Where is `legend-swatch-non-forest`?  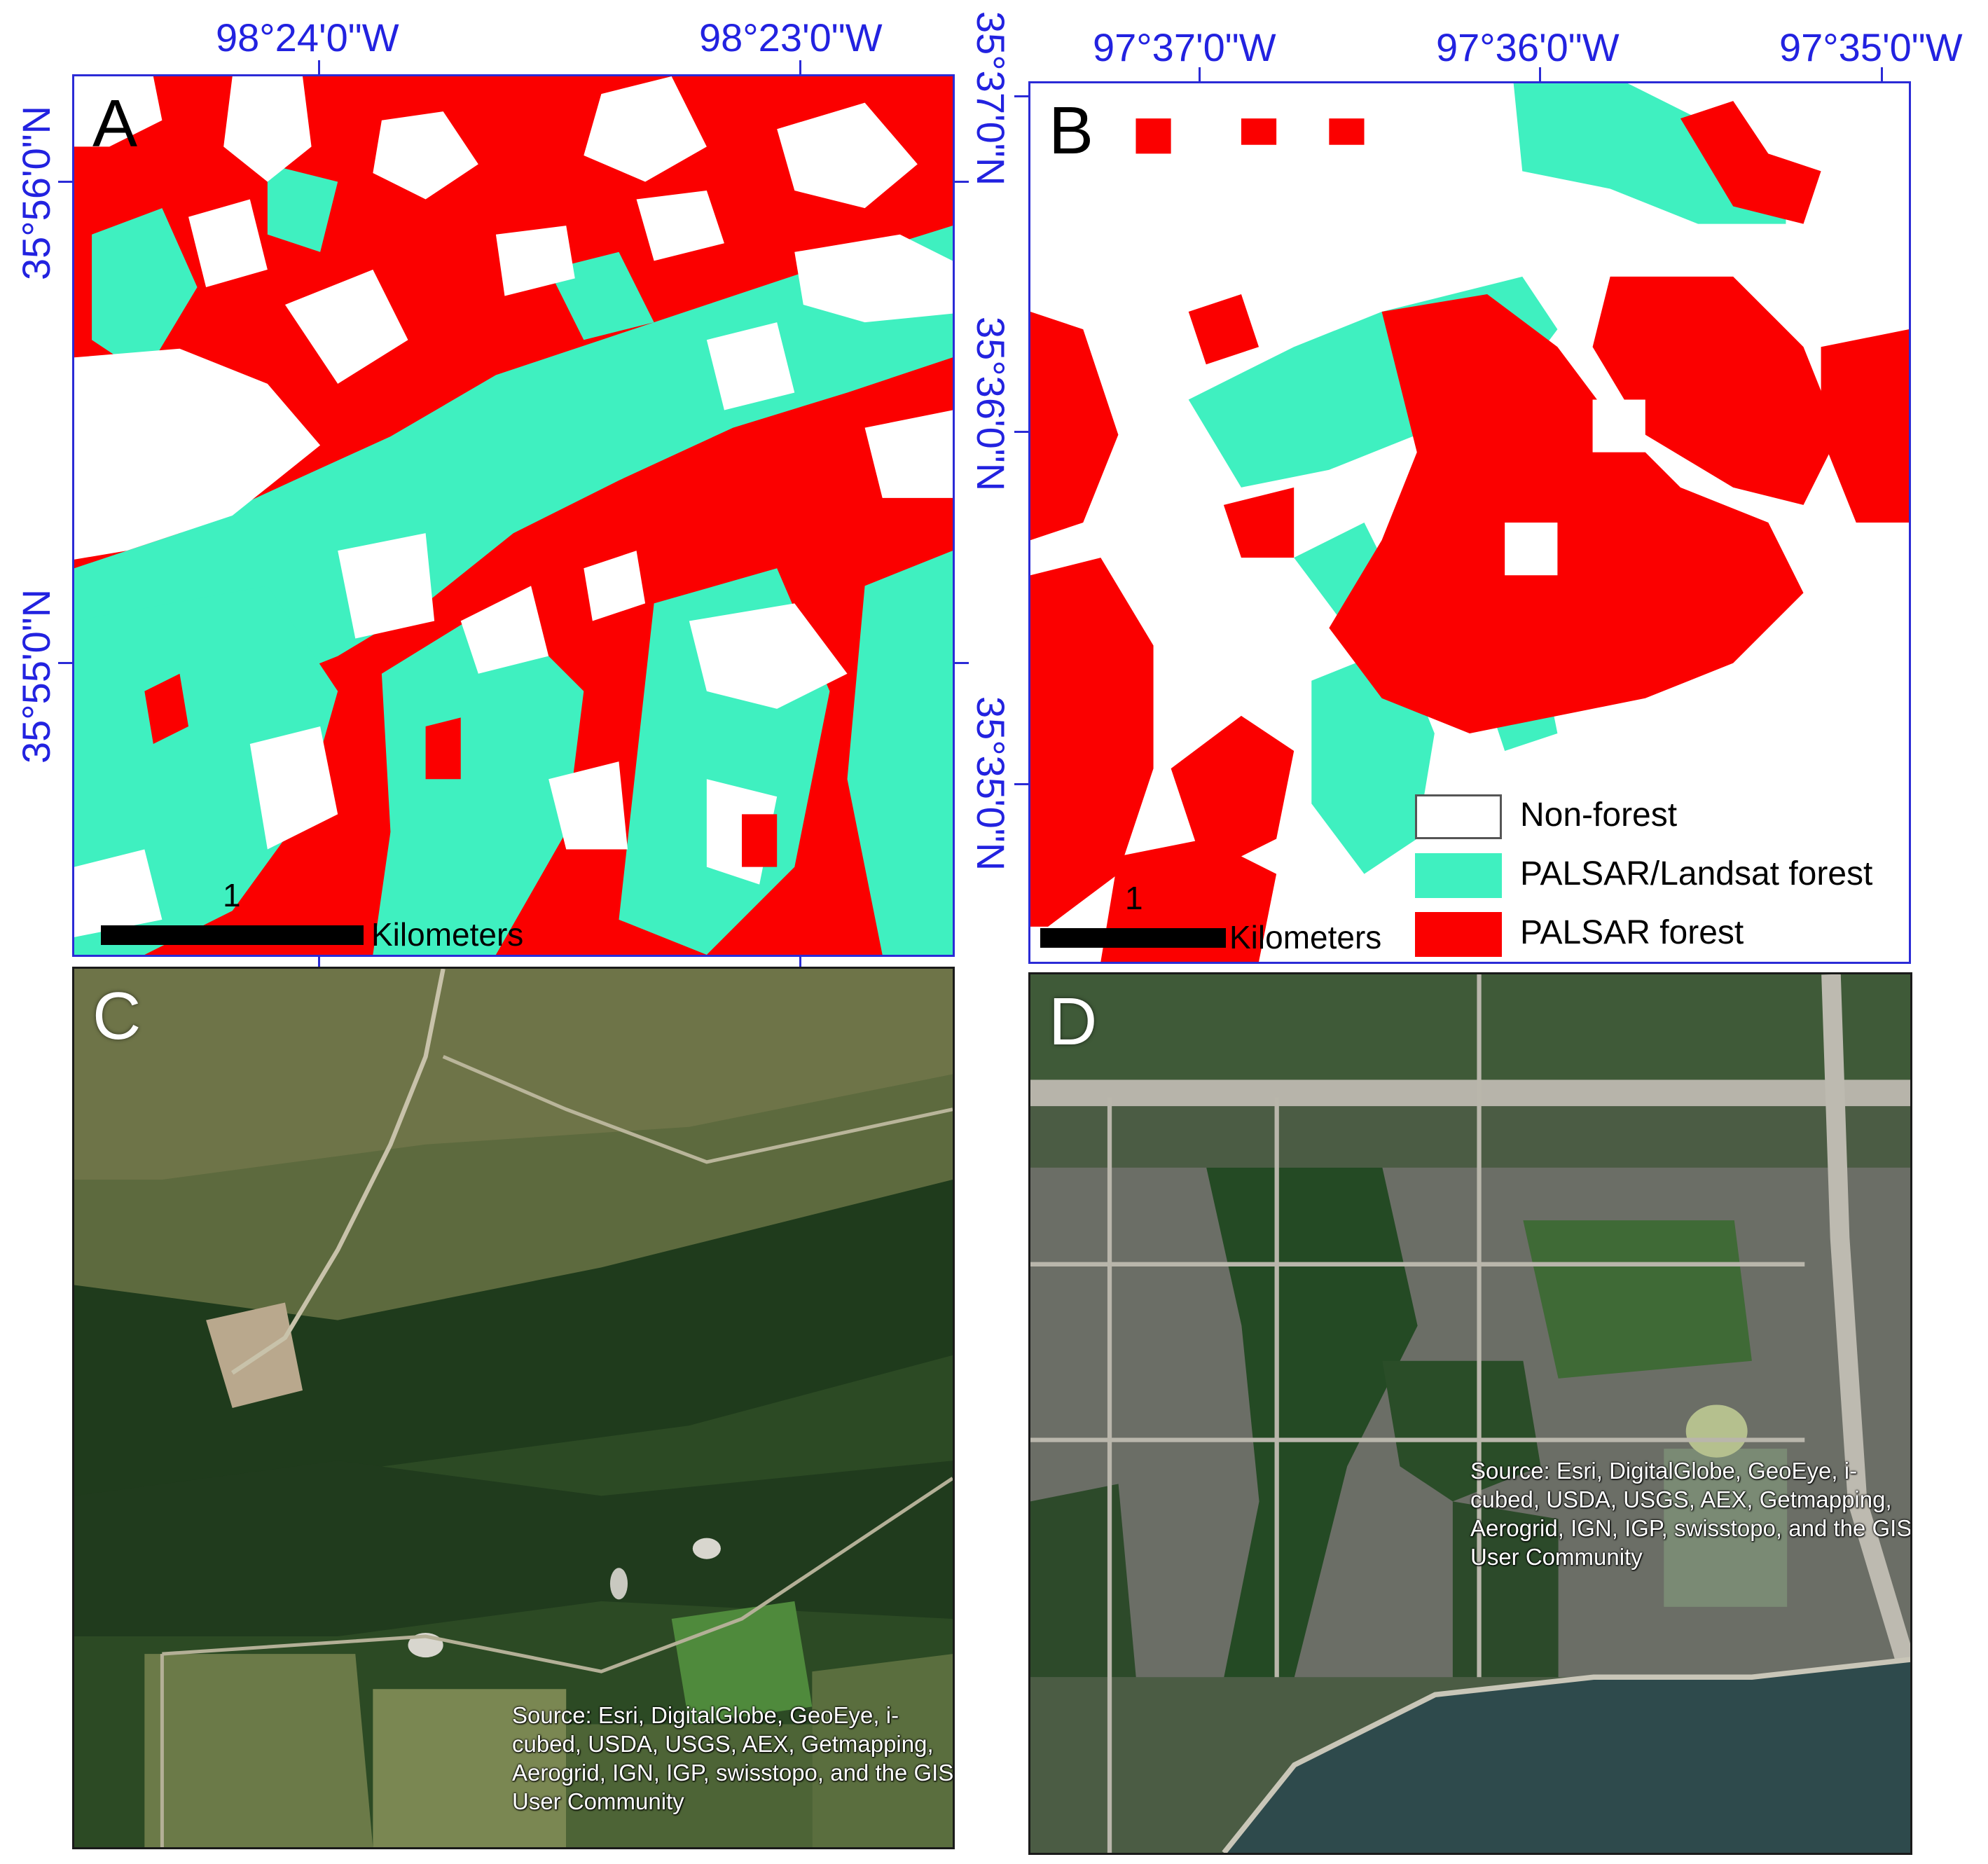
legend-swatch-non-forest is located at coordinates (1458, 816).